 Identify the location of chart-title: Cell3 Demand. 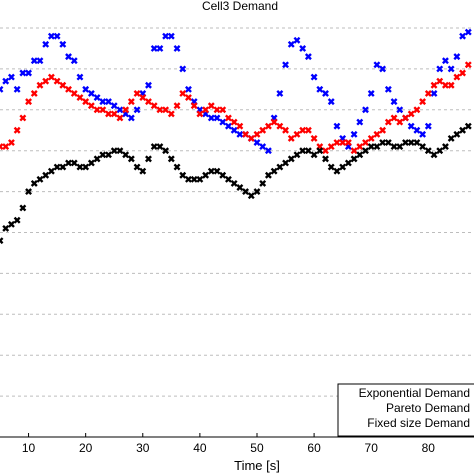
(240, 6).